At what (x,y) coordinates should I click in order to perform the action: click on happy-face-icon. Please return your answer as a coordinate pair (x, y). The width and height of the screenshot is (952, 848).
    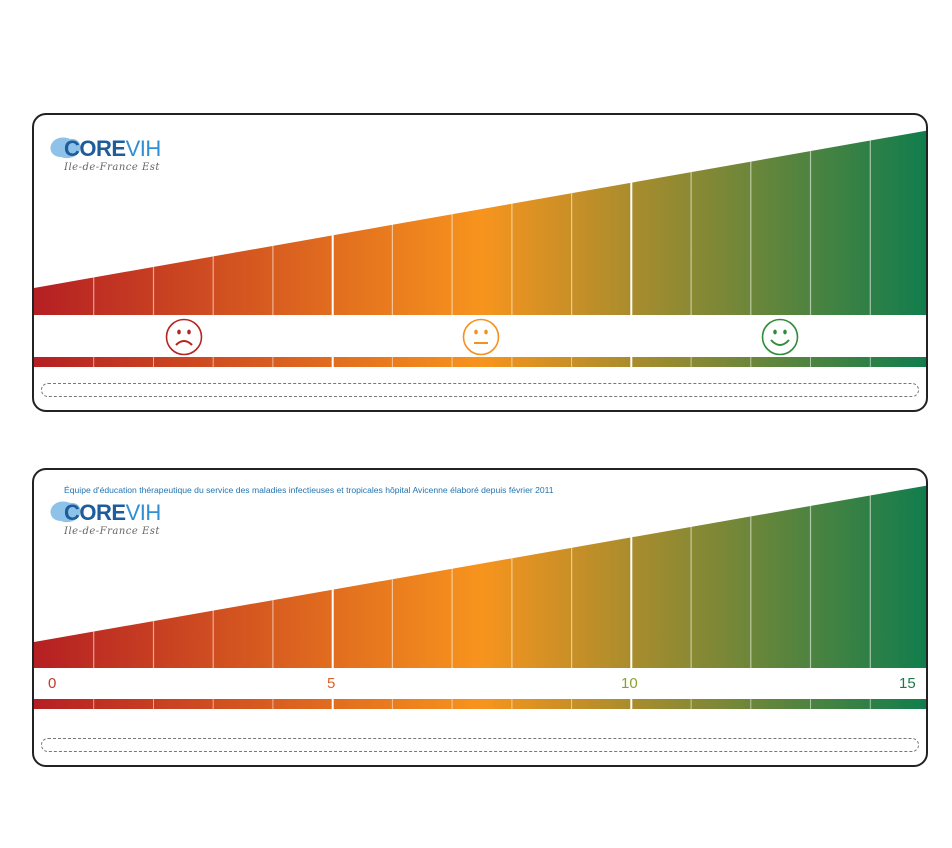
    Looking at the image, I should click on (780, 337).